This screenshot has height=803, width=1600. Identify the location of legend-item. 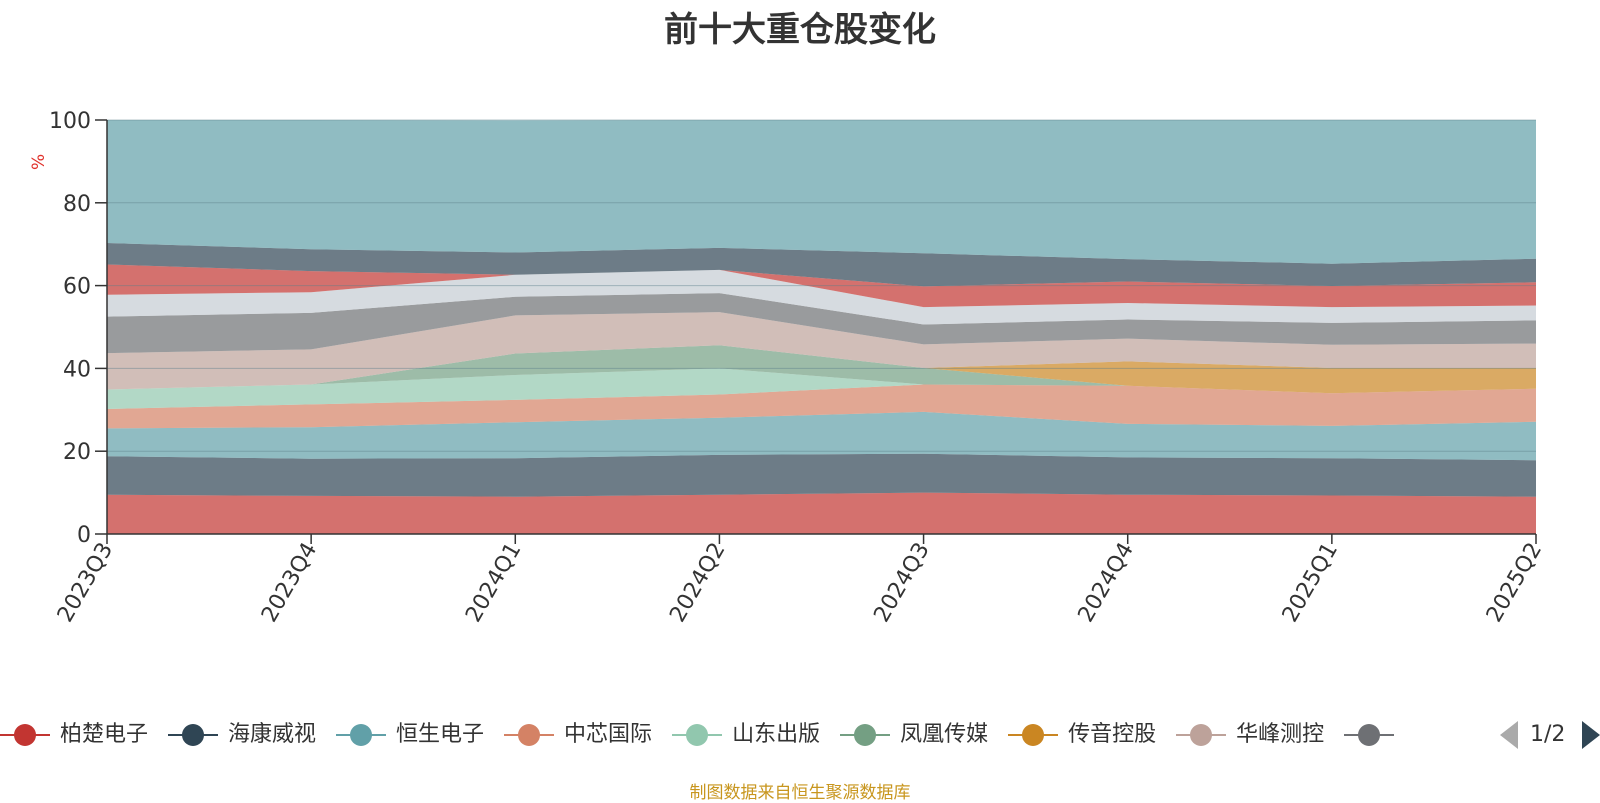
(1381, 735).